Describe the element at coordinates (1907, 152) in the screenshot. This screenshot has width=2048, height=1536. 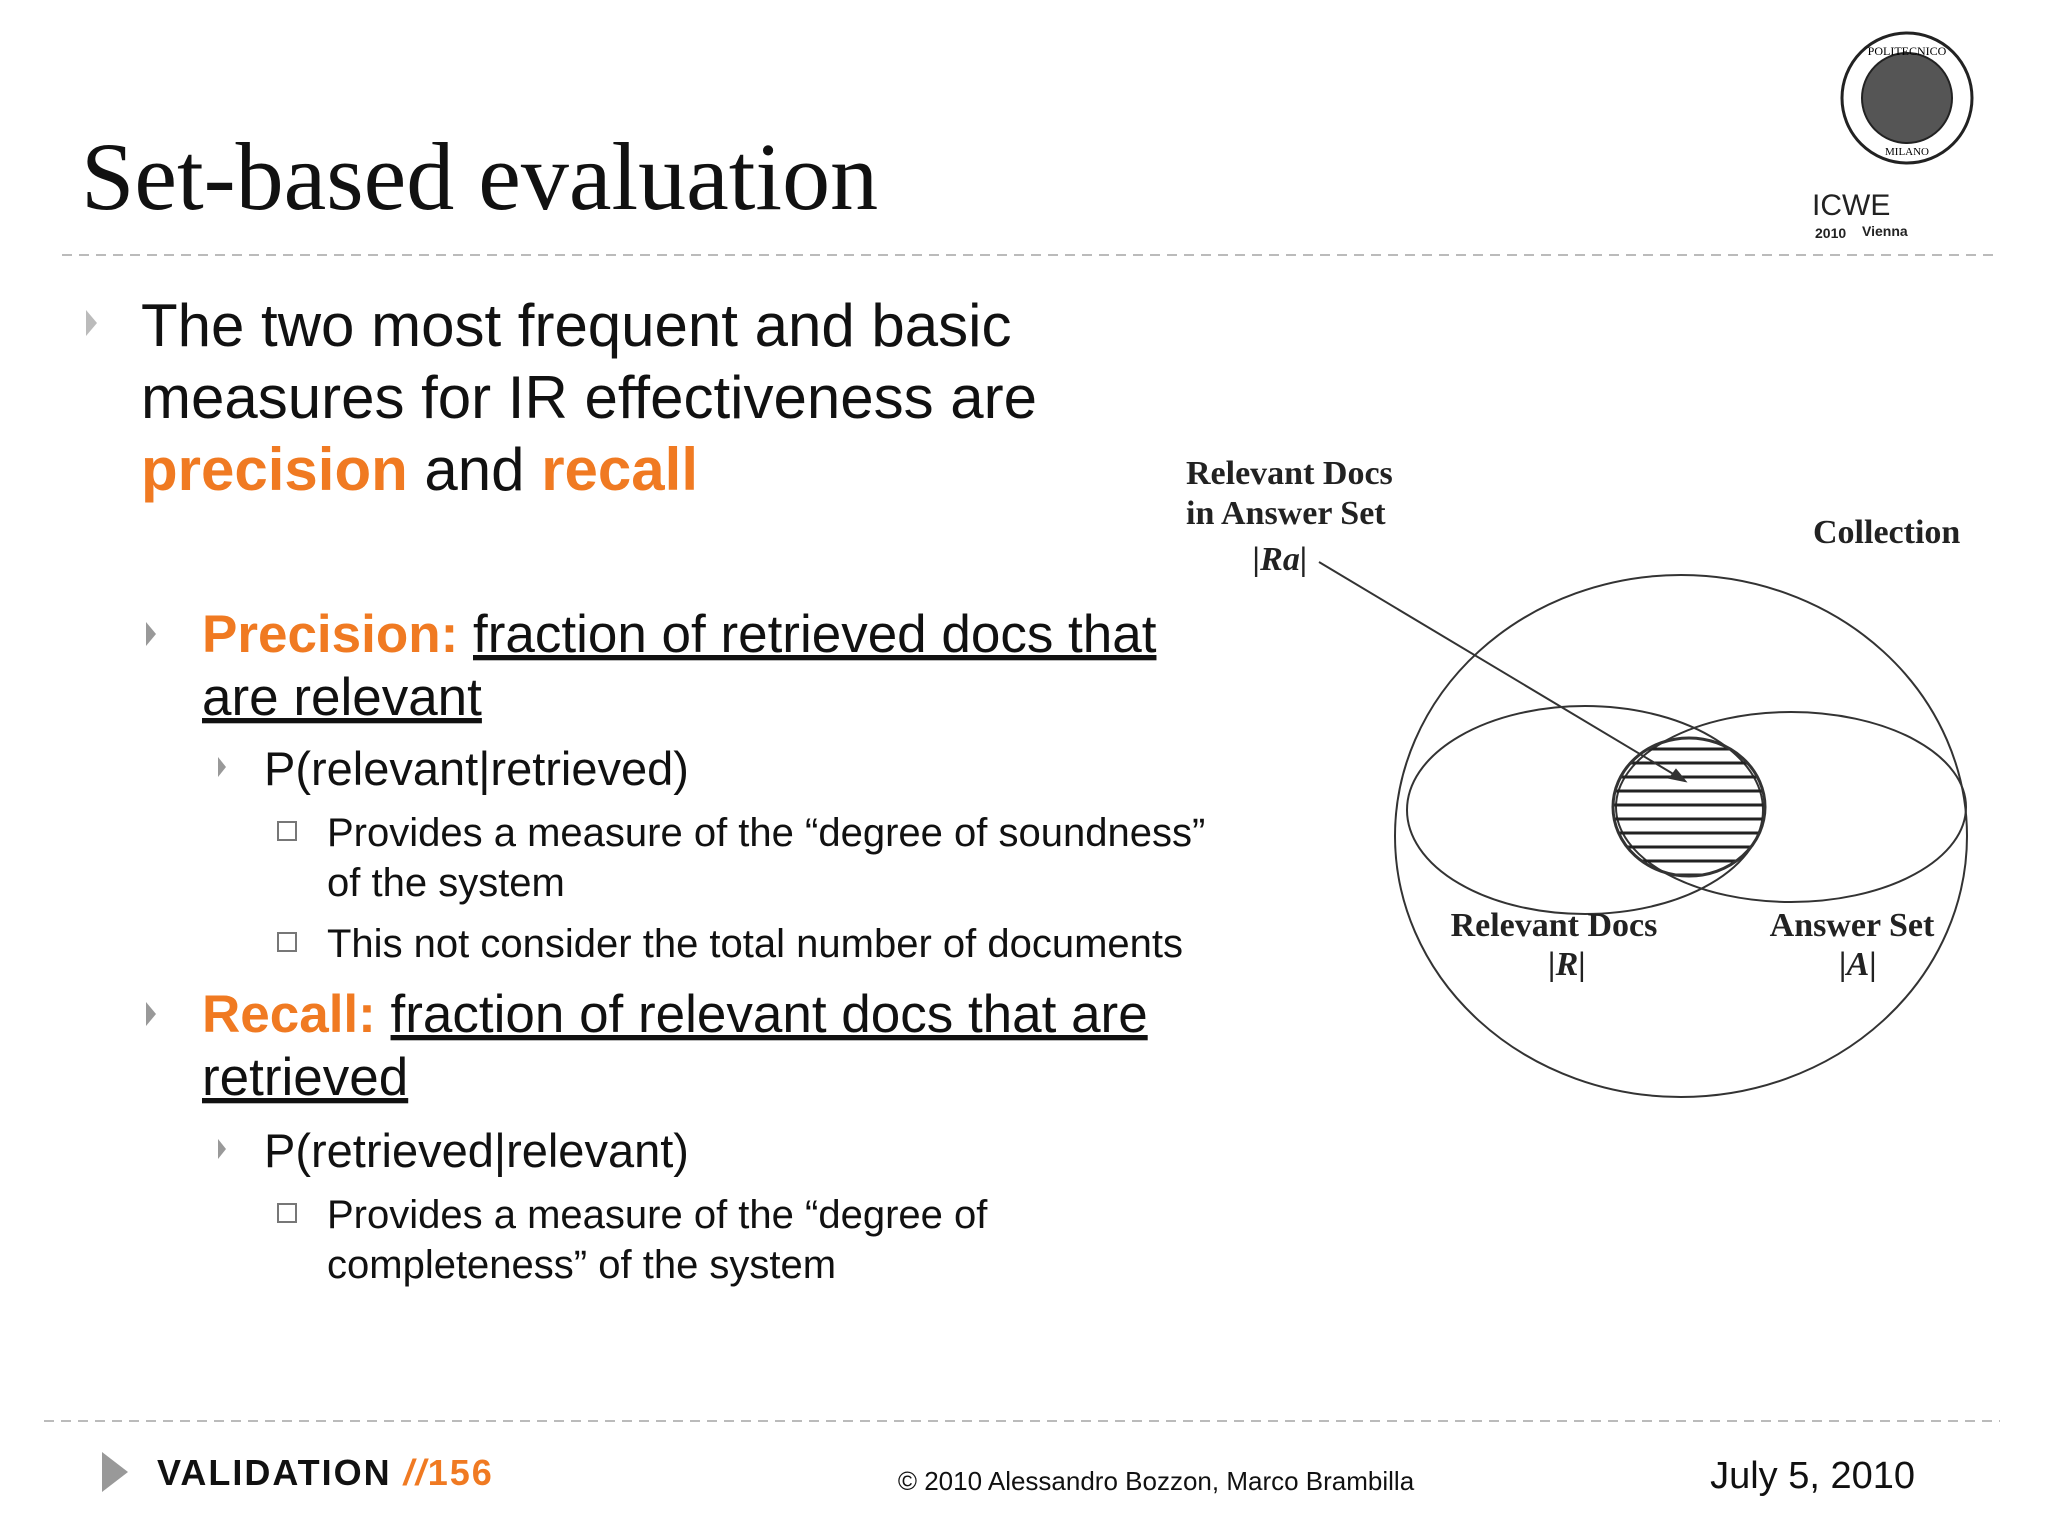
I see `logo-text: MILANO` at that location.